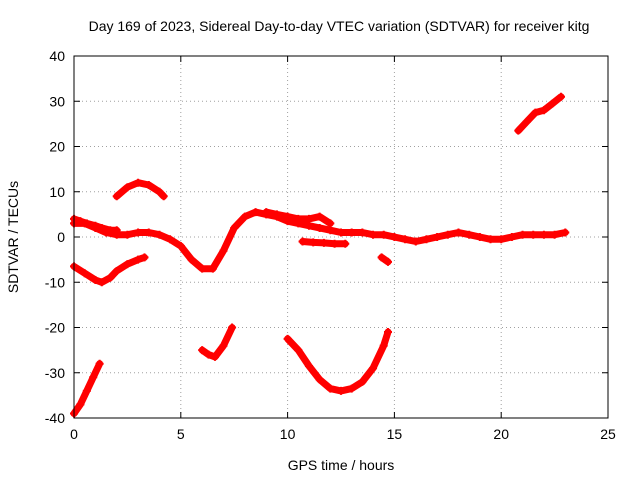 The height and width of the screenshot is (480, 640). What do you see at coordinates (55, 282) in the screenshot?
I see `y-tick-label: -10` at bounding box center [55, 282].